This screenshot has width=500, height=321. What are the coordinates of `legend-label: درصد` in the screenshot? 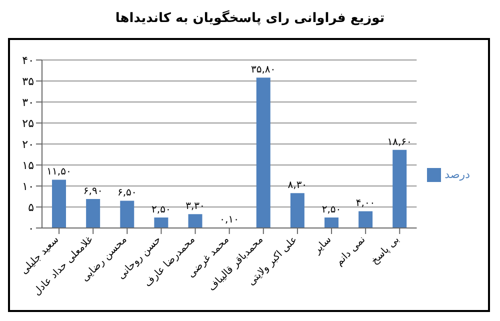 It's located at (457, 175).